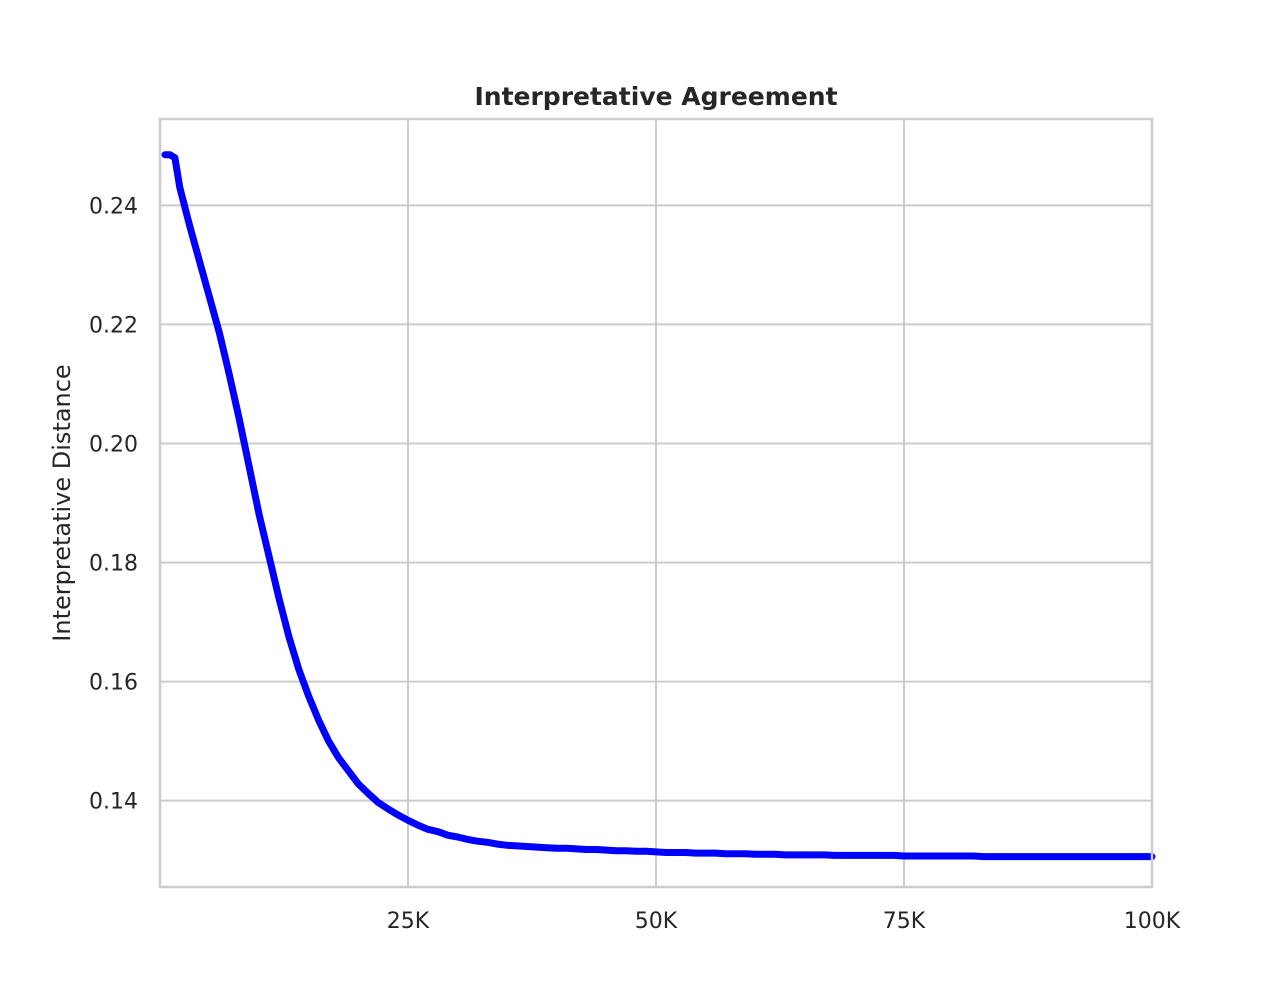  What do you see at coordinates (113, 504) in the screenshot?
I see `y-tick-labels: 0.14 0.16 0.18 0.20 0.22 0.24` at bounding box center [113, 504].